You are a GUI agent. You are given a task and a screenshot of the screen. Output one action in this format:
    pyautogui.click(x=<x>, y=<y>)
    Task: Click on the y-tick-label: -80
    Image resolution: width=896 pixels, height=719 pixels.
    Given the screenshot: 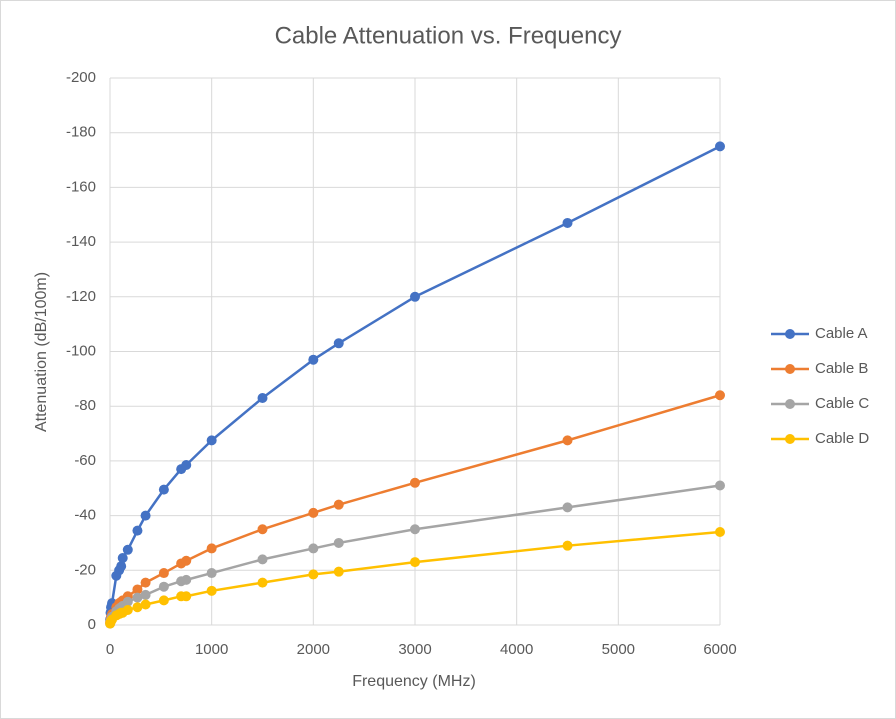 What is the action you would take?
    pyautogui.click(x=85, y=405)
    